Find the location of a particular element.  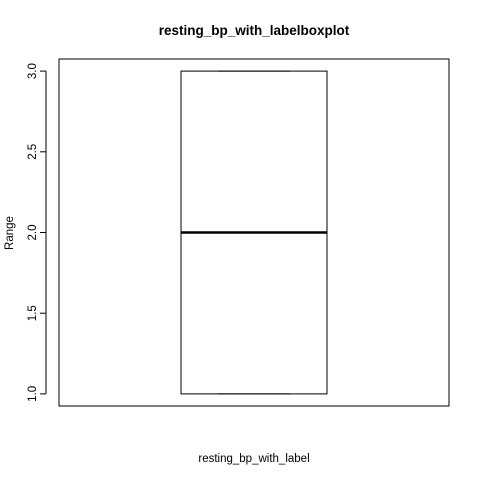

y-tick-label: 2.0 is located at coordinates (33, 233).